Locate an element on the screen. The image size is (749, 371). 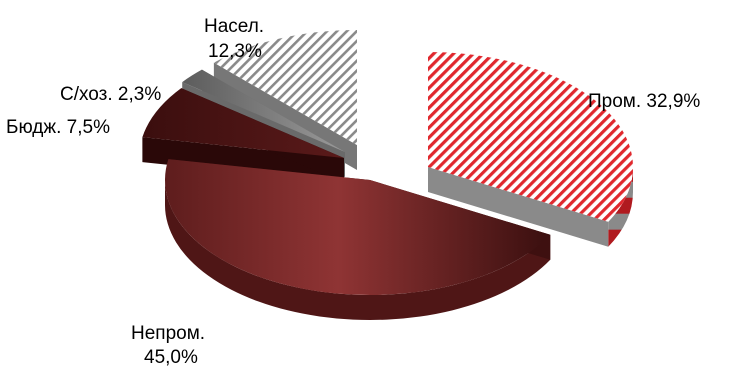
label-prom: Пром. 32,9% is located at coordinates (644, 101).